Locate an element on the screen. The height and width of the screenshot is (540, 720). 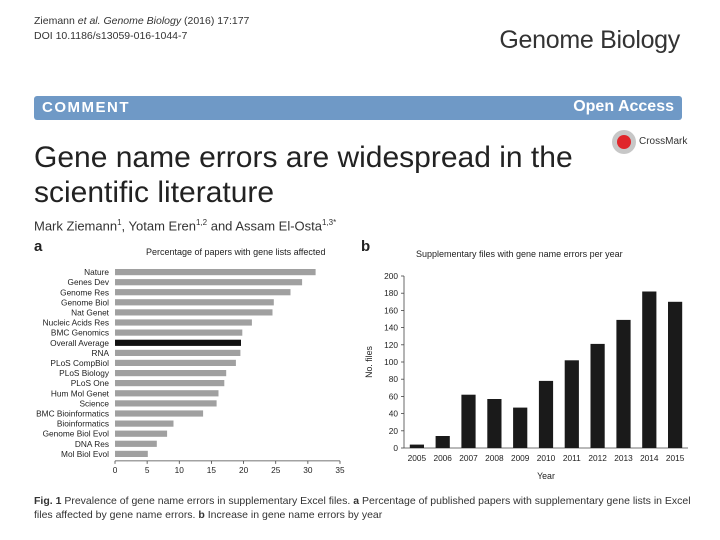
x-tick-label: 2006 is located at coordinates (442, 458).